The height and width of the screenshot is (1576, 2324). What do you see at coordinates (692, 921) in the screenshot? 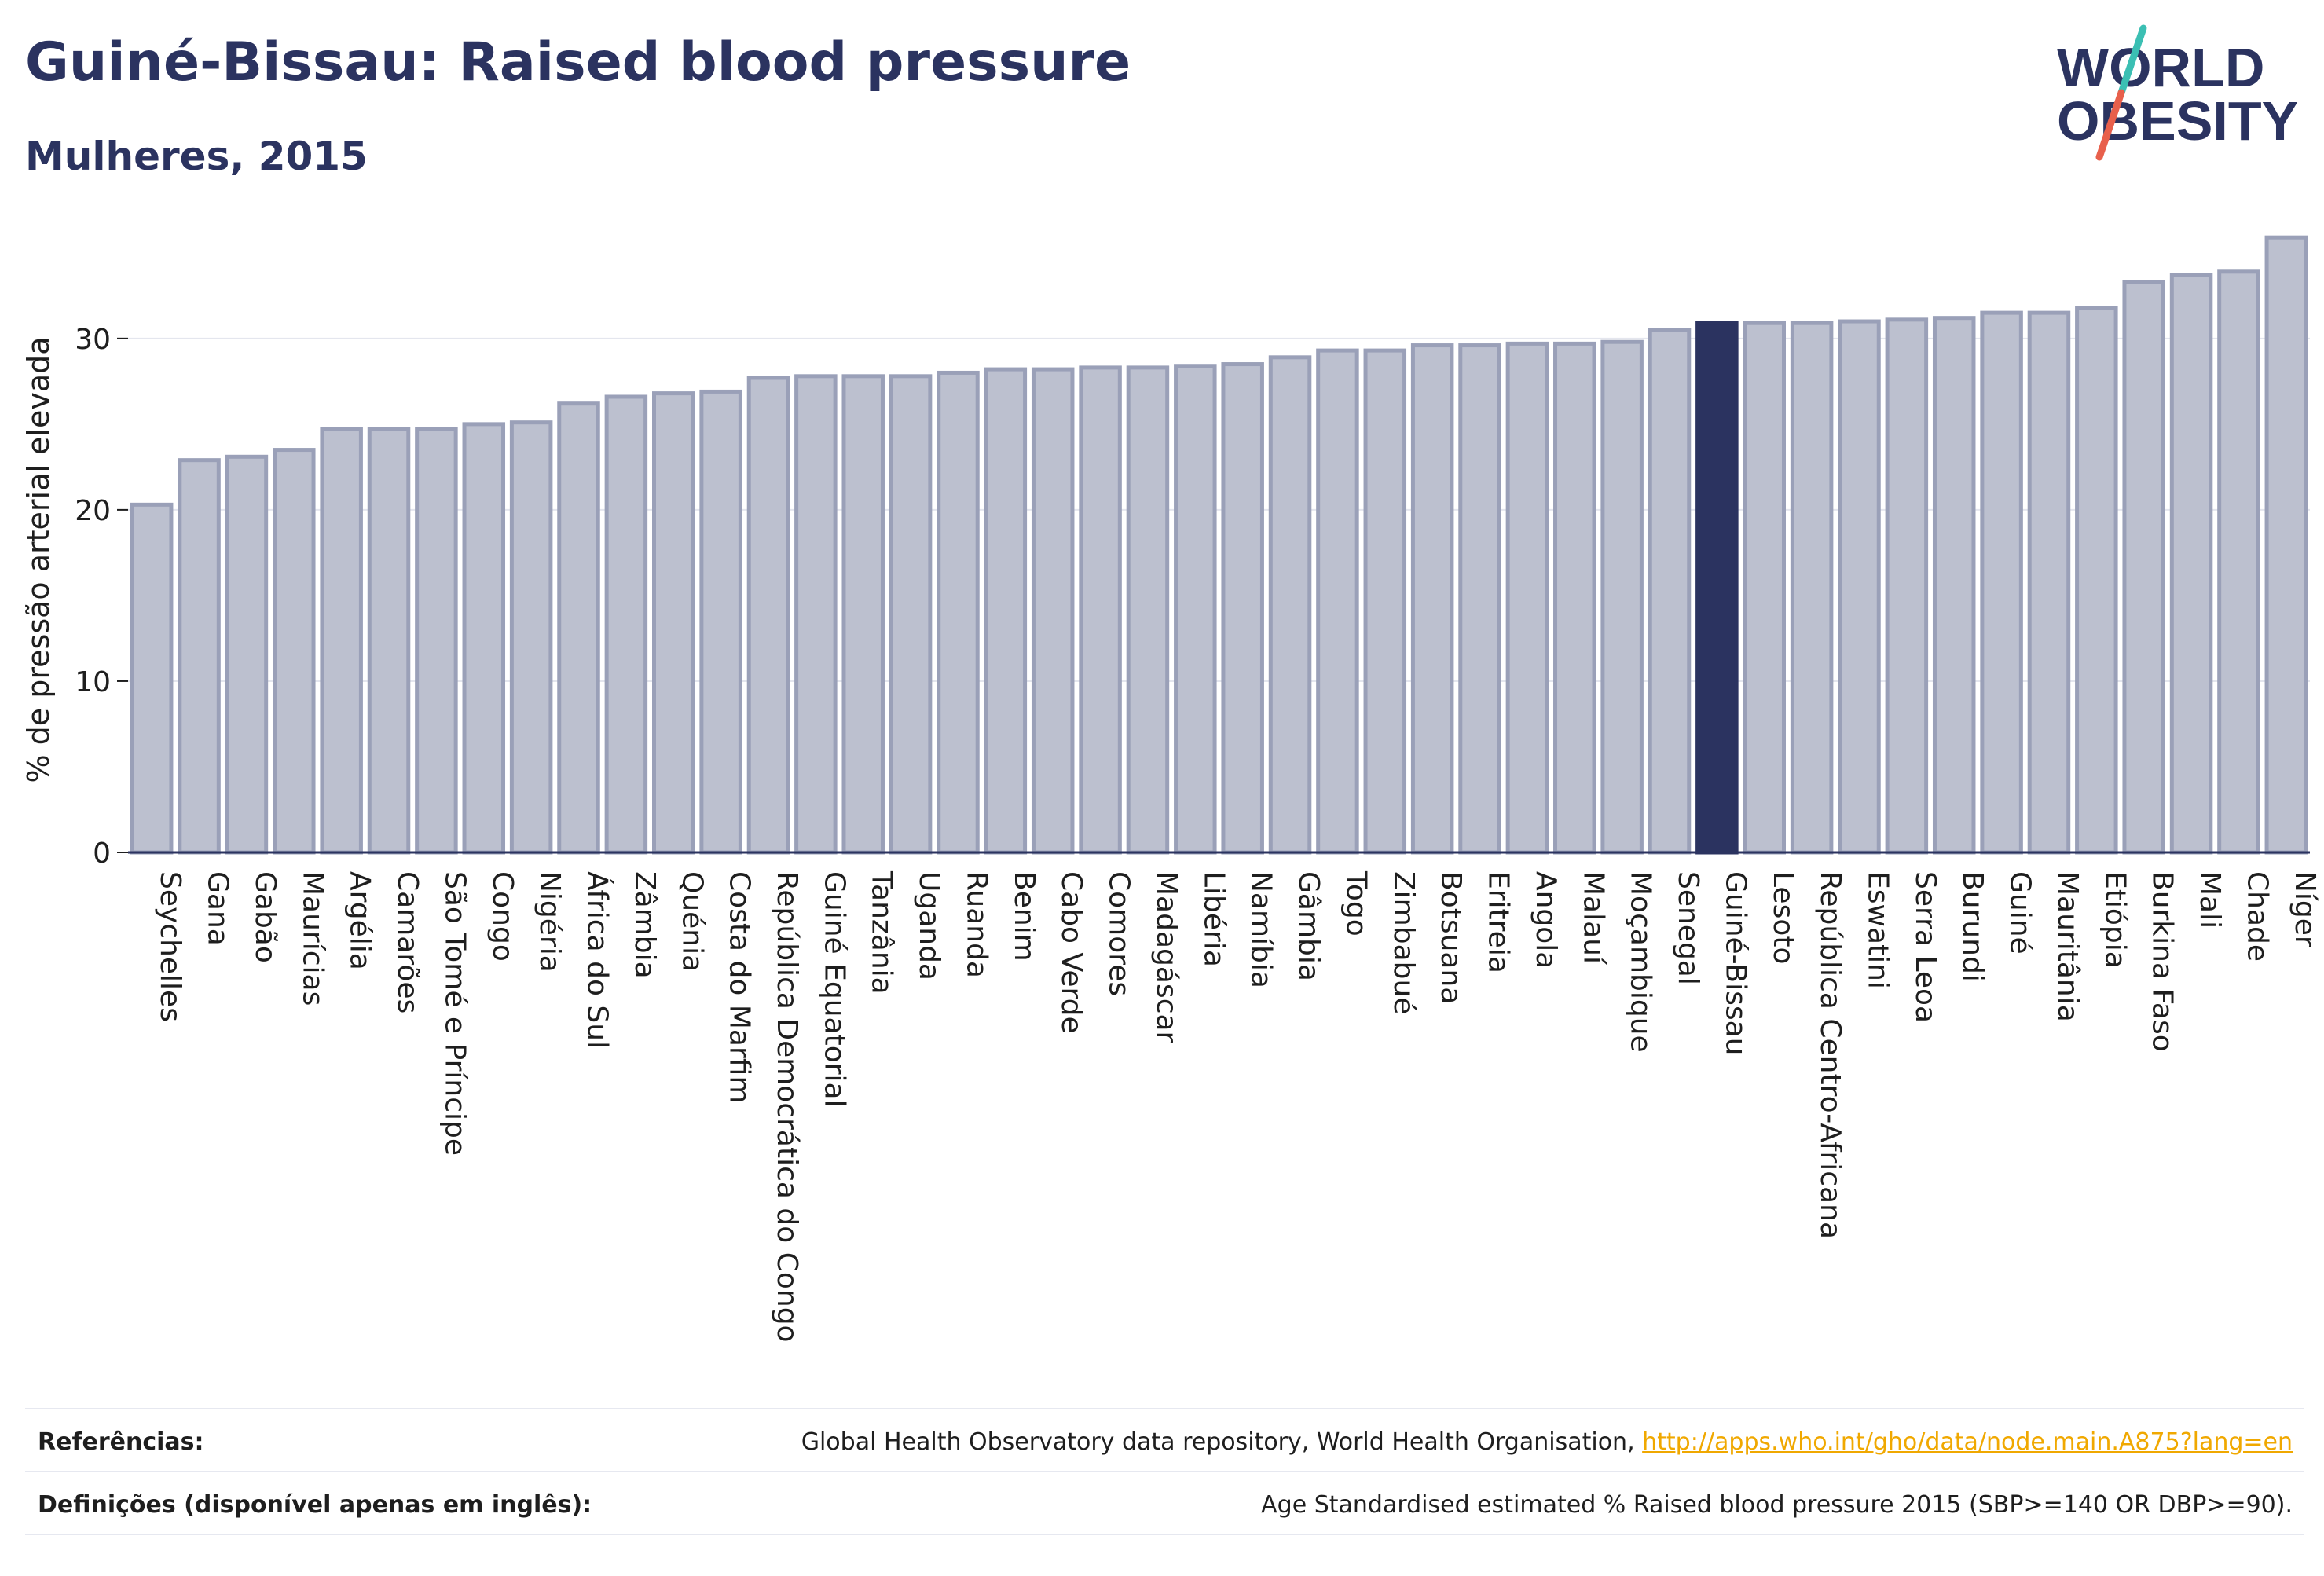
I see `x-tick-label-11: Quénia` at bounding box center [692, 921].